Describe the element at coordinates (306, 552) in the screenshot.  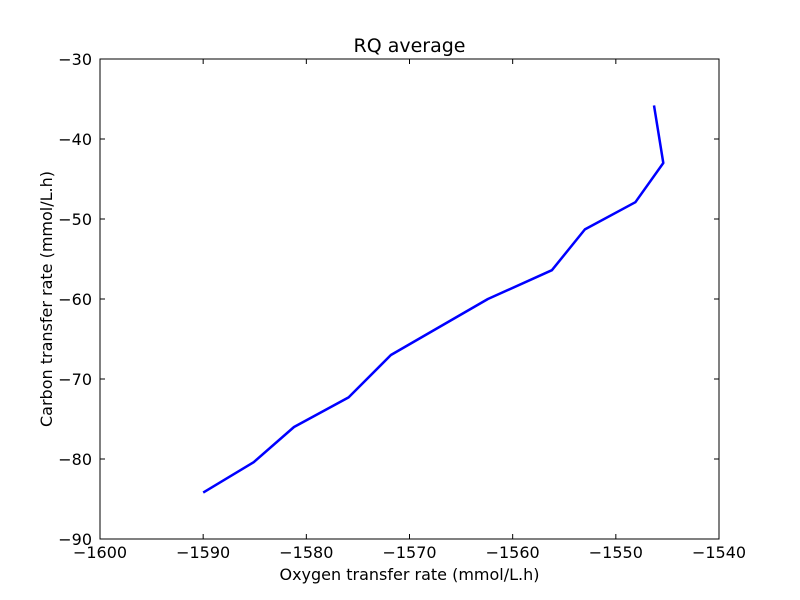
I see `x-tick-label: −1580` at that location.